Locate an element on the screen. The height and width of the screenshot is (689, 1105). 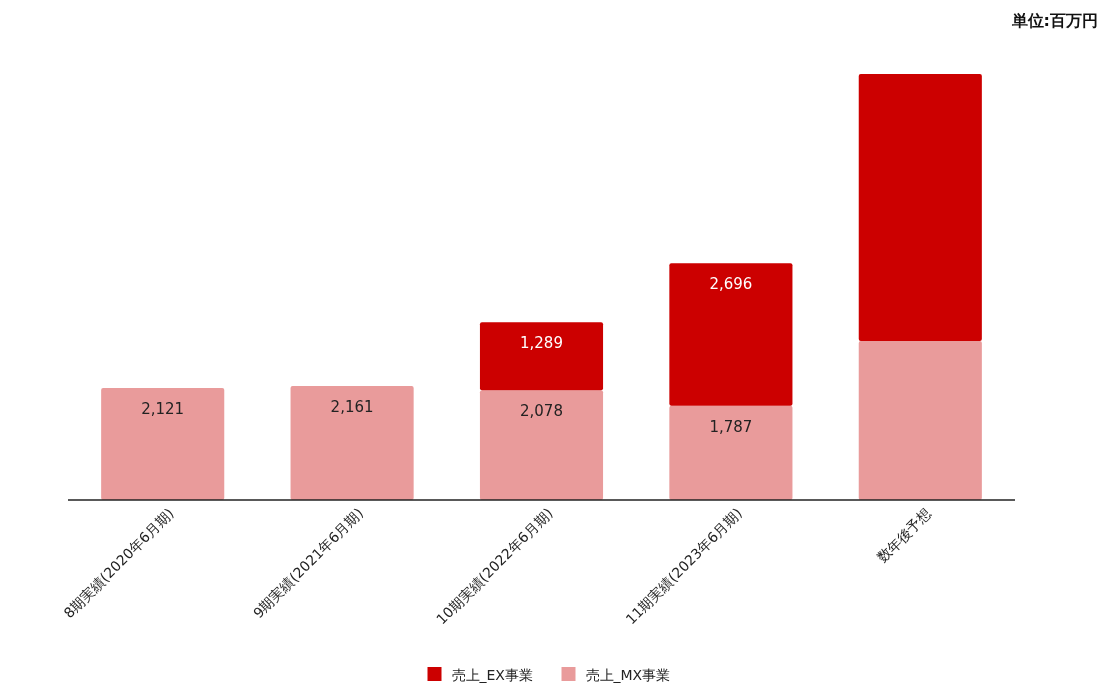
x-tick-label: 数年後予想 is located at coordinates (904, 535).